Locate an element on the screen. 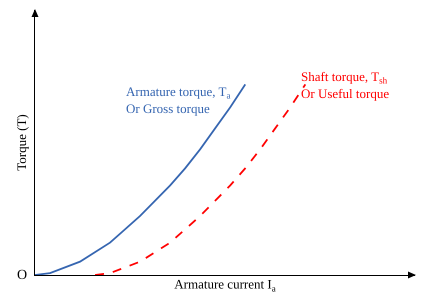 This screenshot has width=426, height=307. series-label: Shaft torque, T$_{sh}$ Or Useful torque is located at coordinates (345, 85).